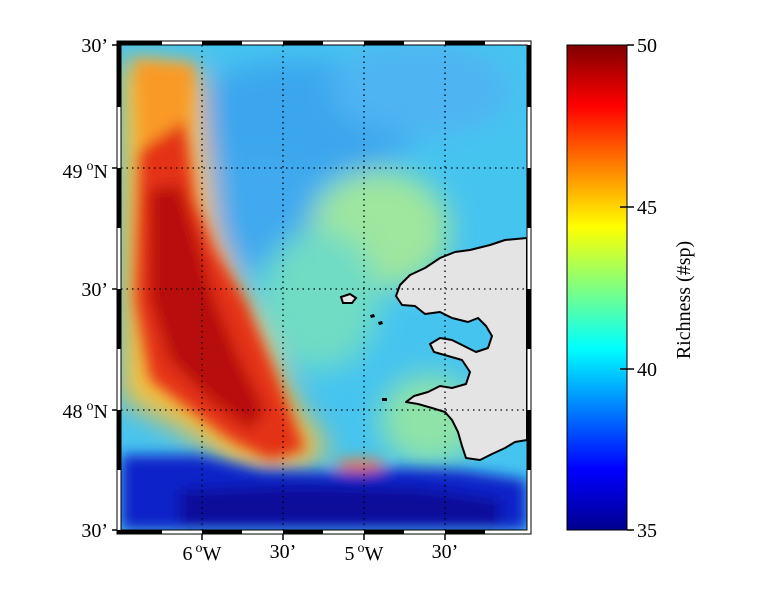 Image resolution: width=768 pixels, height=597 pixels. I want to click on colorbar-tick-35: 35, so click(647, 531).